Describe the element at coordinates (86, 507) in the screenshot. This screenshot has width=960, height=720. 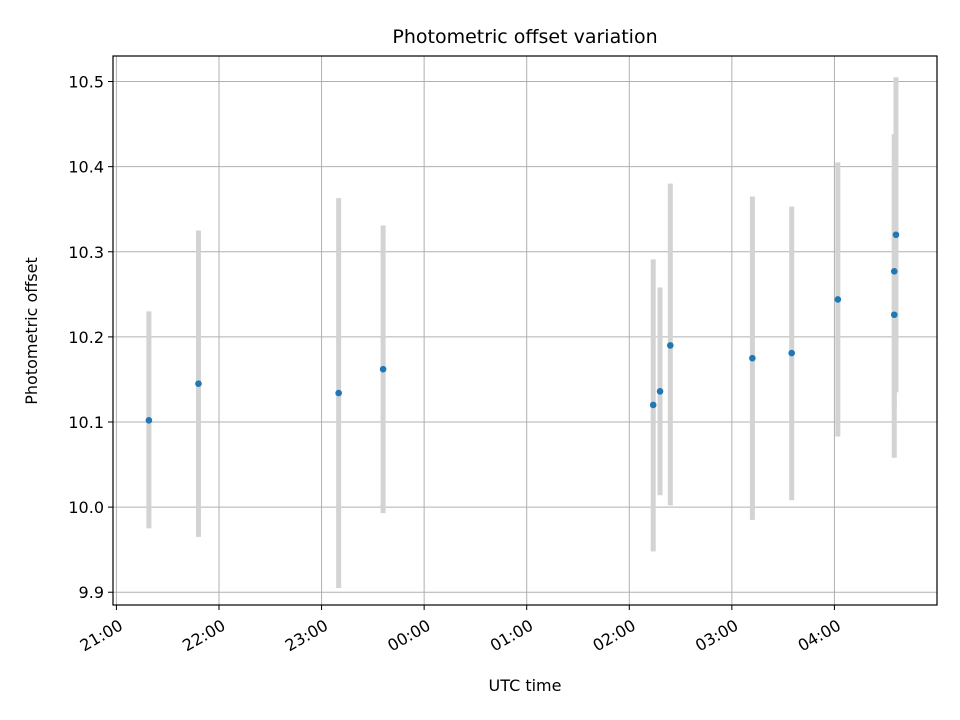
I see `y-tick-label: 10.0` at that location.